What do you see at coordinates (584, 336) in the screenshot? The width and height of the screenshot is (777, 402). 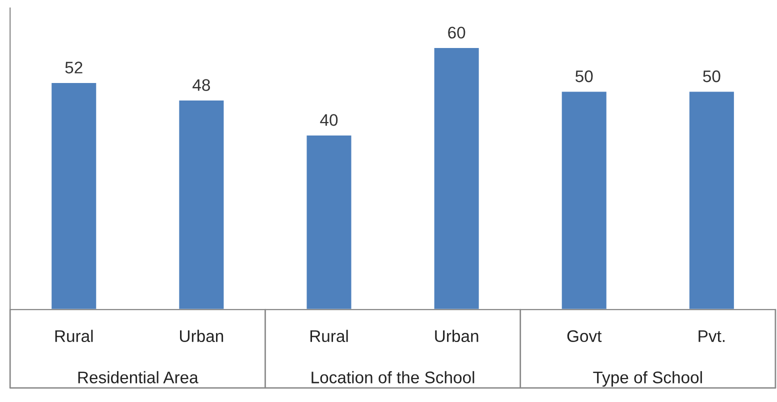 I see `x-tick-label: Govt` at bounding box center [584, 336].